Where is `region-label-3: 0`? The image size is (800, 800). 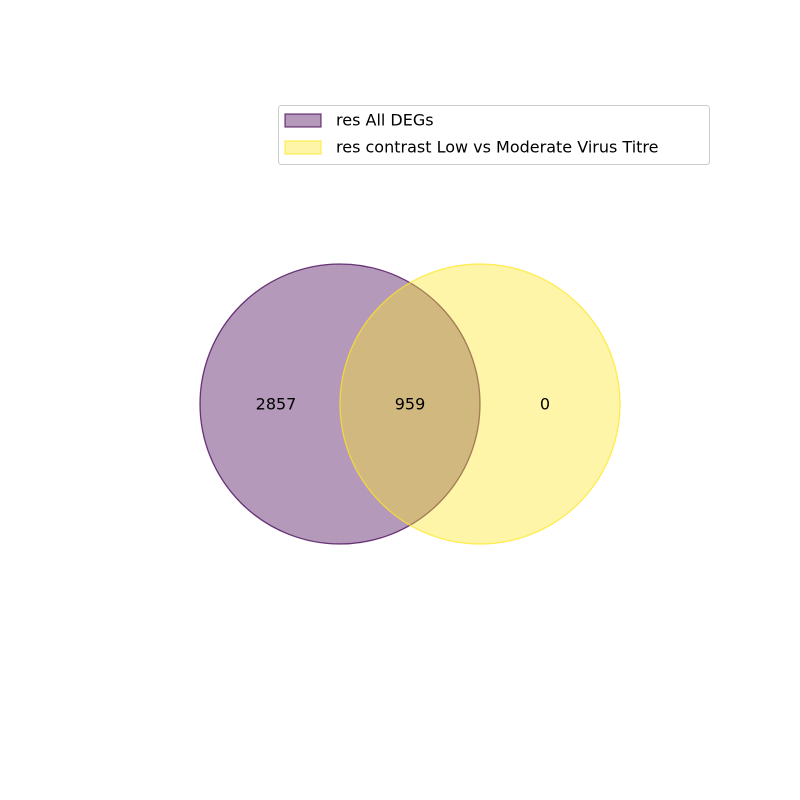
region-label-3: 0 is located at coordinates (545, 404).